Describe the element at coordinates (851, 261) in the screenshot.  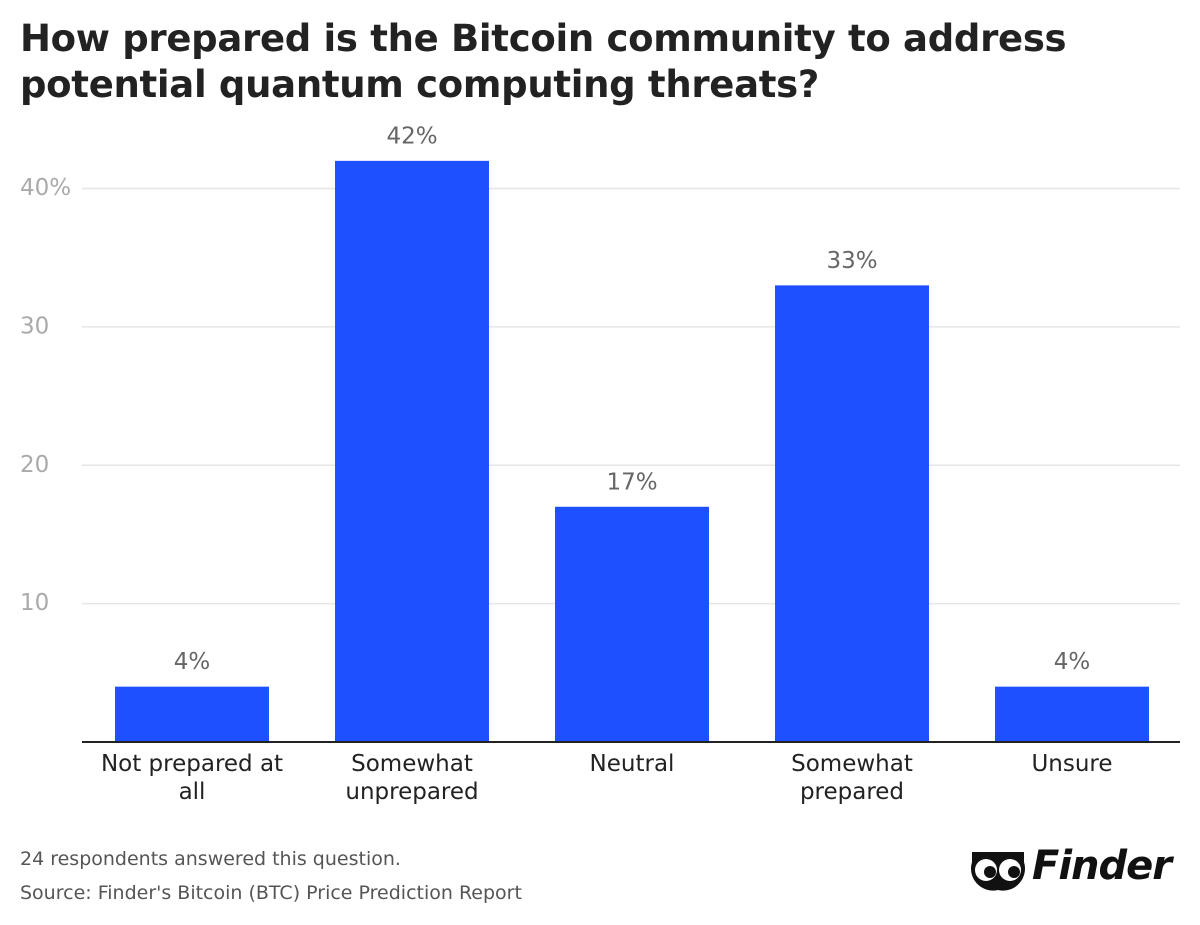
I see `data-label: 33%` at that location.